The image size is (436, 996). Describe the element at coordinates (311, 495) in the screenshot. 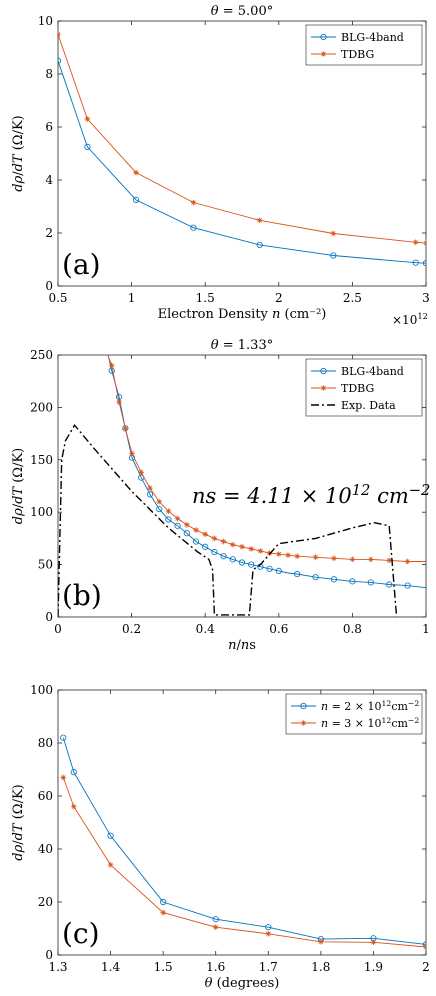

I see `density-annotation: ns = 4.11 × 1012 cm−2` at that location.